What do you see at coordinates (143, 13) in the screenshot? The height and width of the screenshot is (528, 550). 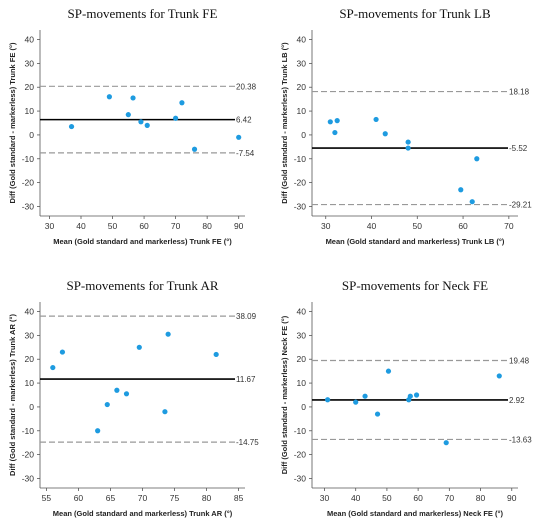 I see `chart-title: SP-movements for Trunk FE` at bounding box center [143, 13].